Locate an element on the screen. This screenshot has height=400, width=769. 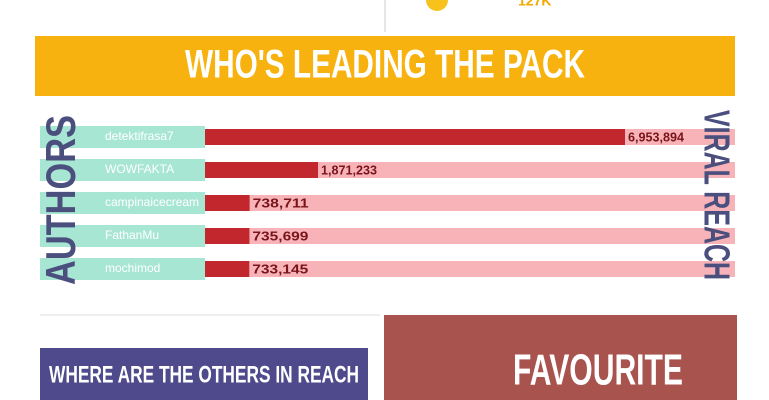
top-stat: 127K is located at coordinates (534, 4).